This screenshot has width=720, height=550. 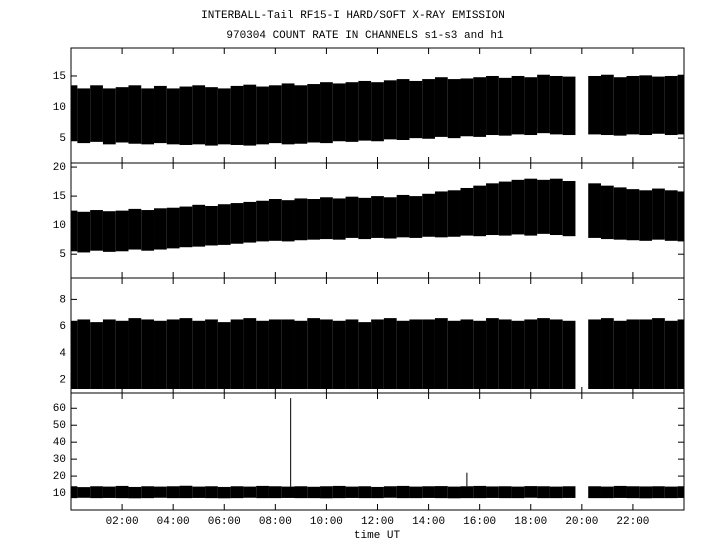 What do you see at coordinates (632, 522) in the screenshot?
I see `x-tick-label: 22:00` at bounding box center [632, 522].